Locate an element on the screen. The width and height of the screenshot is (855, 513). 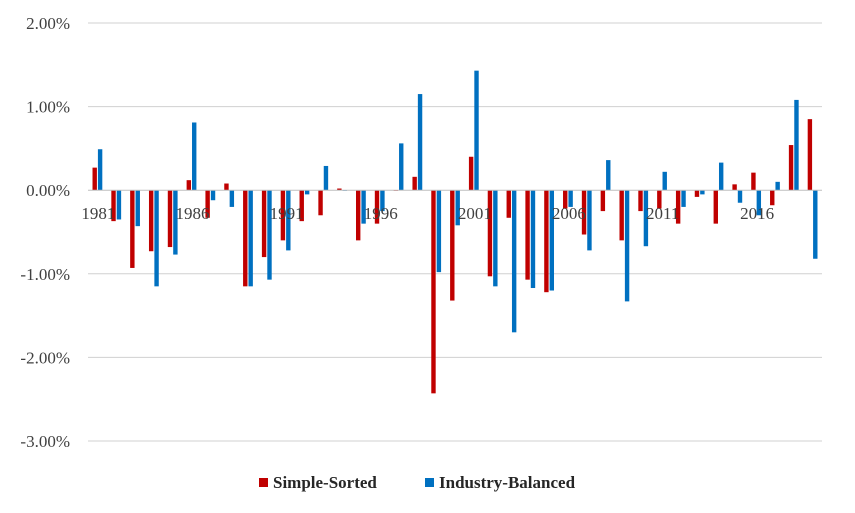
bar-simple-sorted-1989 is located at coordinates (245, 238).